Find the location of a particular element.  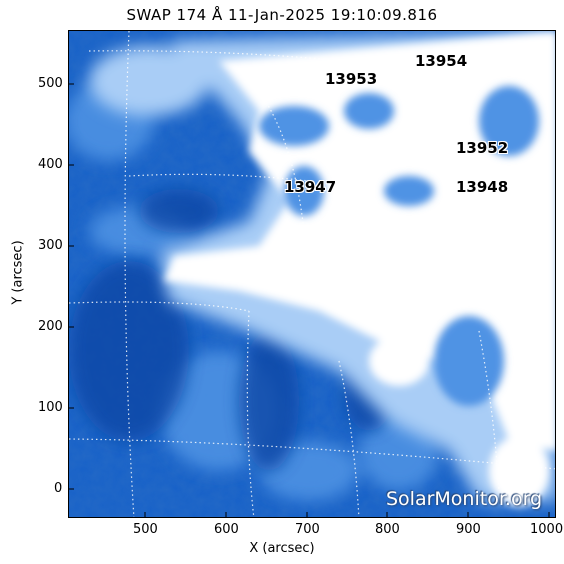

x-tick-label: 600 is located at coordinates (226, 529).